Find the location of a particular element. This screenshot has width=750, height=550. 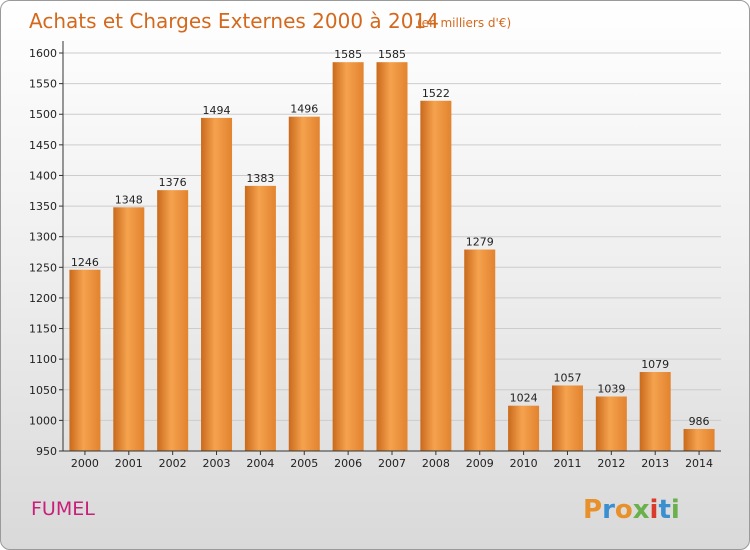

bar-2006 is located at coordinates (348, 256).